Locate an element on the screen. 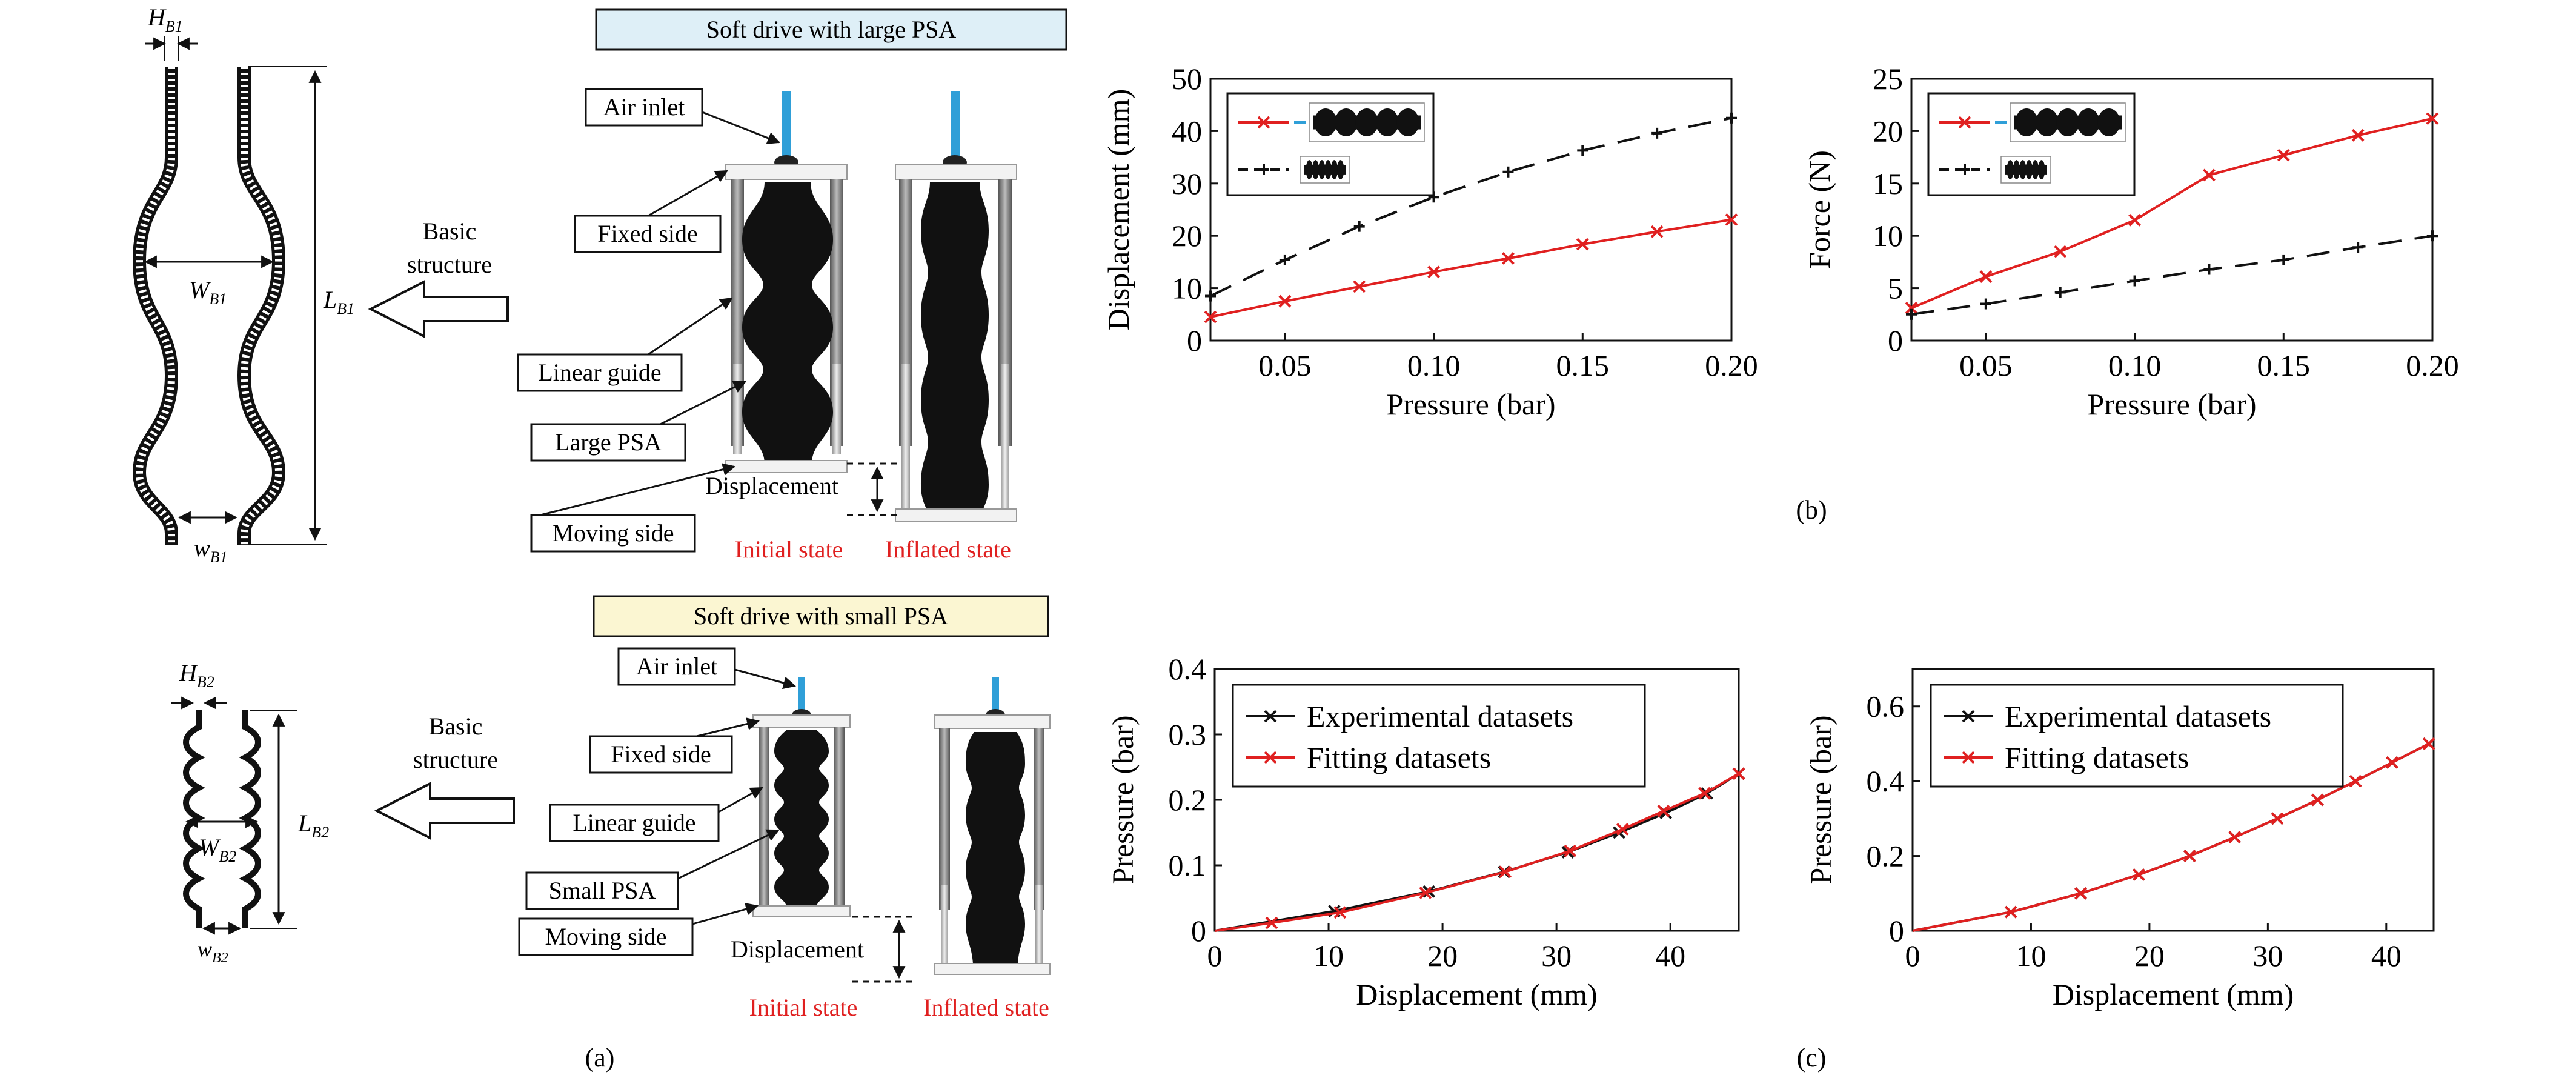  device-large-inflated is located at coordinates (956, 307).